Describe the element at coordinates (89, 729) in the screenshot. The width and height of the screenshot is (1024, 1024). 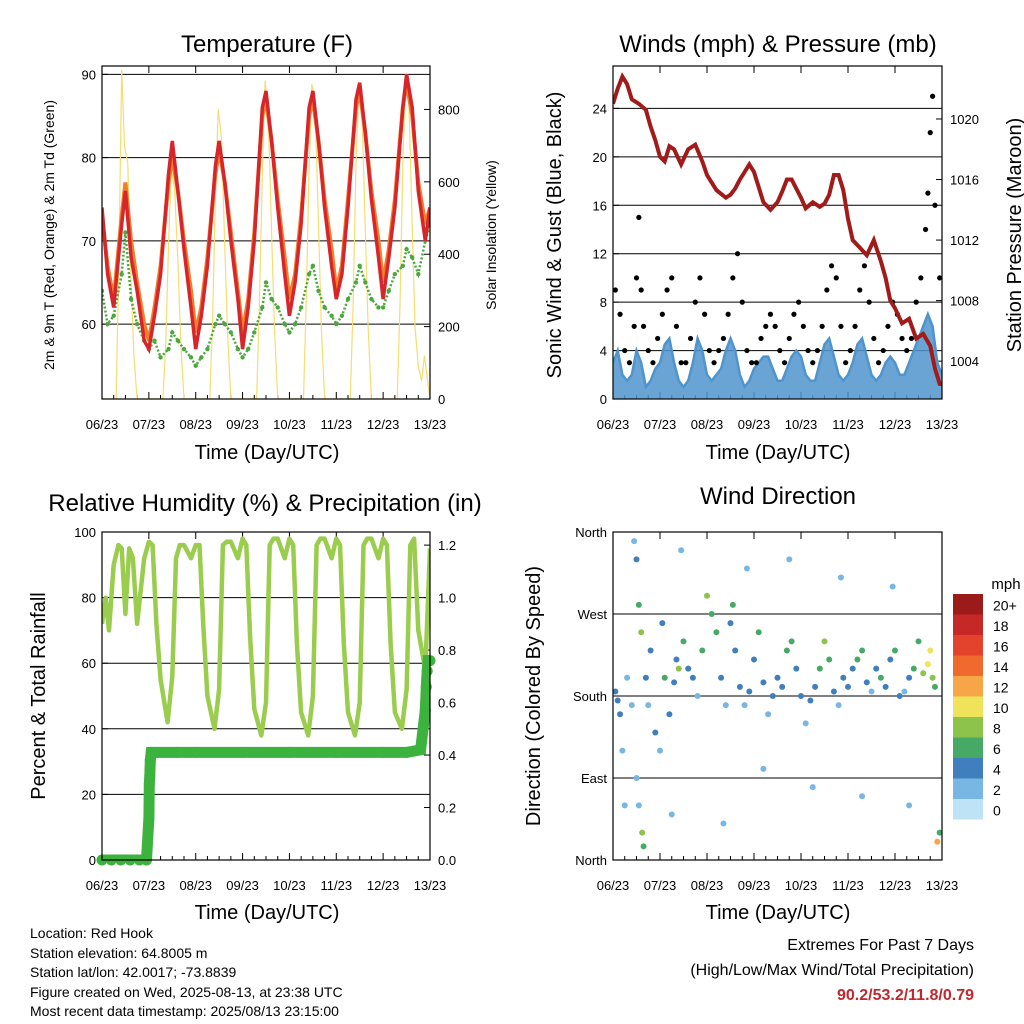
I see `rh-ytick-label: 40` at that location.